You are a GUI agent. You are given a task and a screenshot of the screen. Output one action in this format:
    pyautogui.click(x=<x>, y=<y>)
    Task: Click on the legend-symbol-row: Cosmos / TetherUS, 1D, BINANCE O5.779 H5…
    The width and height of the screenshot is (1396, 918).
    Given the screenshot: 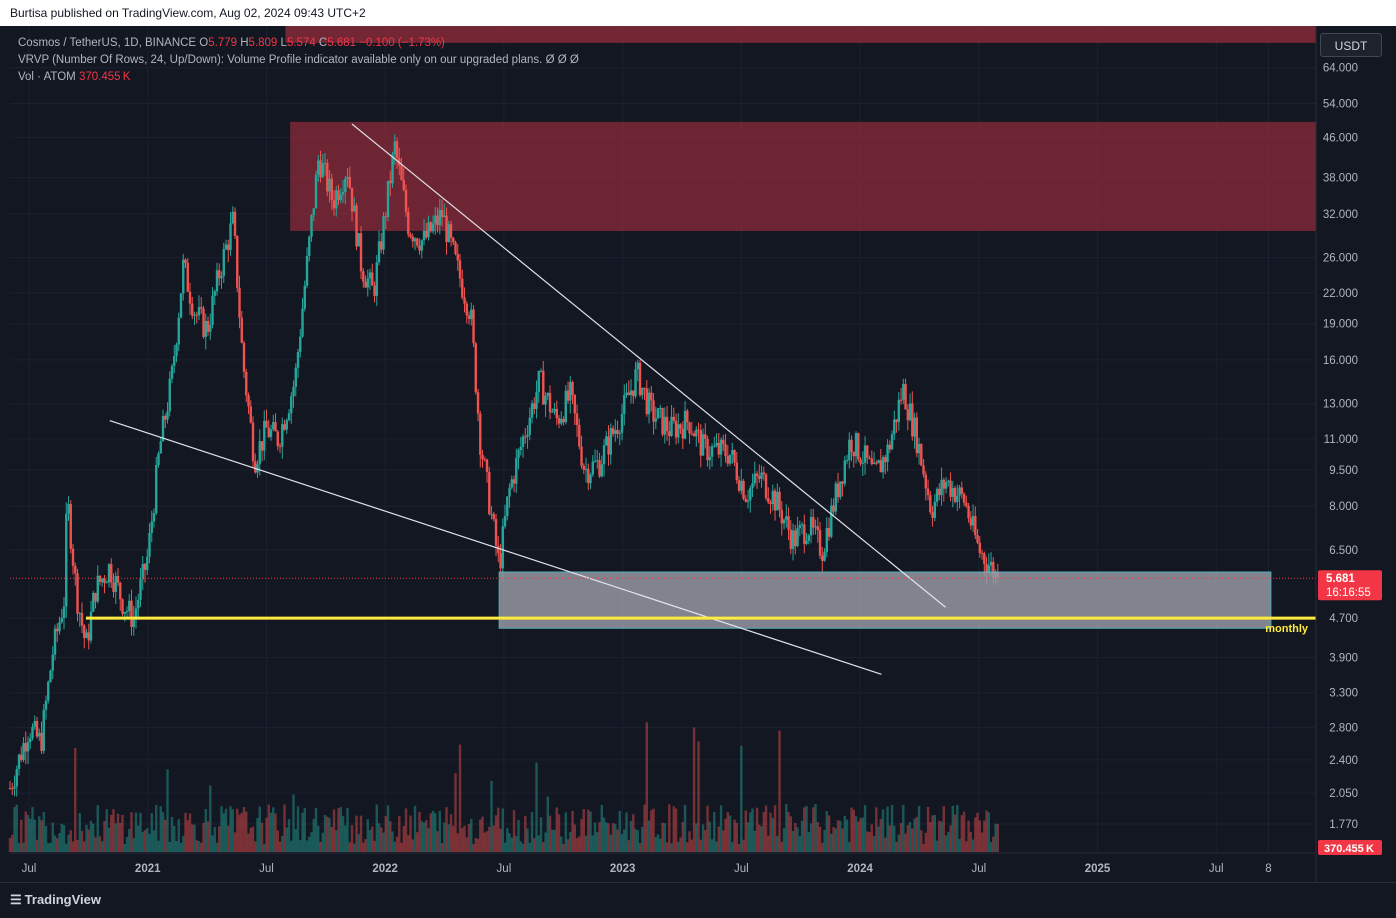 What is the action you would take?
    pyautogui.click(x=298, y=43)
    